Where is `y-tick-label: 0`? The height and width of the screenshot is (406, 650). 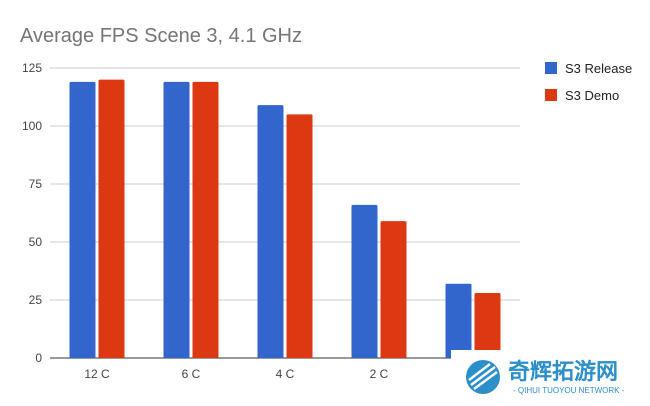
y-tick-label: 0 is located at coordinates (38, 358).